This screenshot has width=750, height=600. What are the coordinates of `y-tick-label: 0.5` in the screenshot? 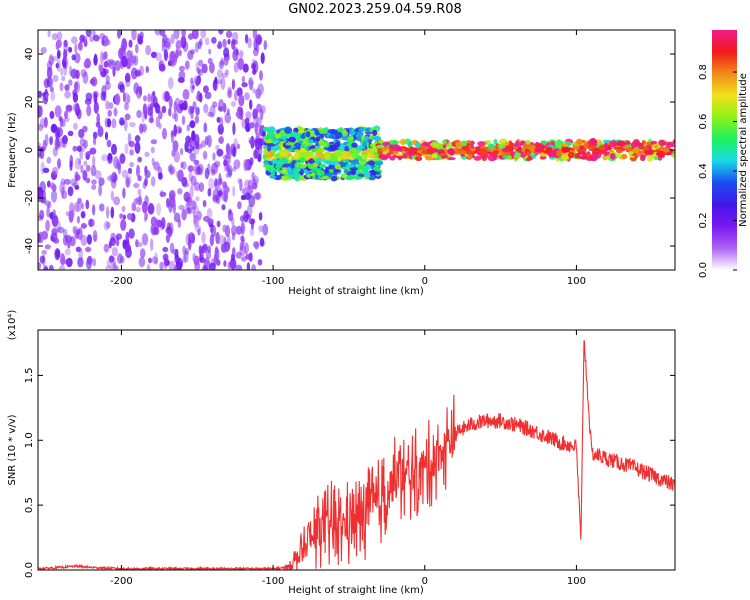 It's located at (29, 505).